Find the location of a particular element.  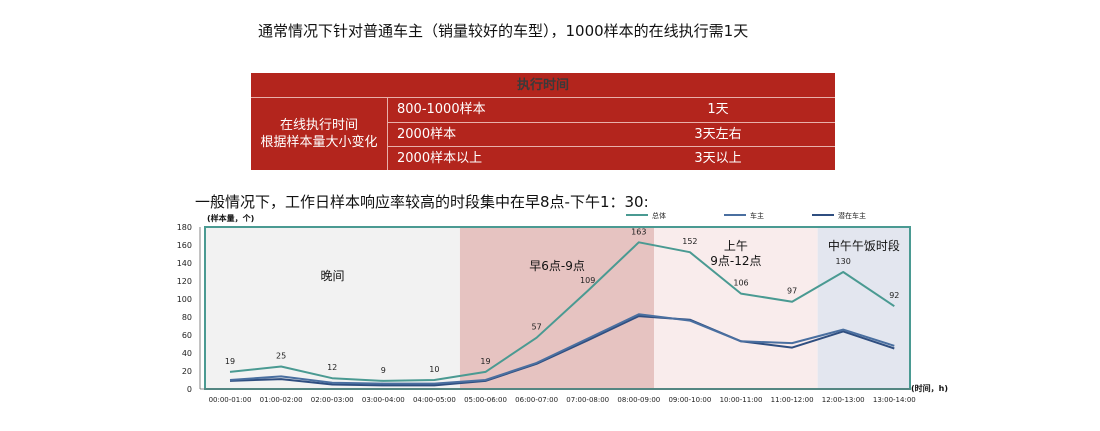

subheading: 一般情况下，工作日样本响应率较高的时段集中在早8点-下午1：30: is located at coordinates (422, 202).